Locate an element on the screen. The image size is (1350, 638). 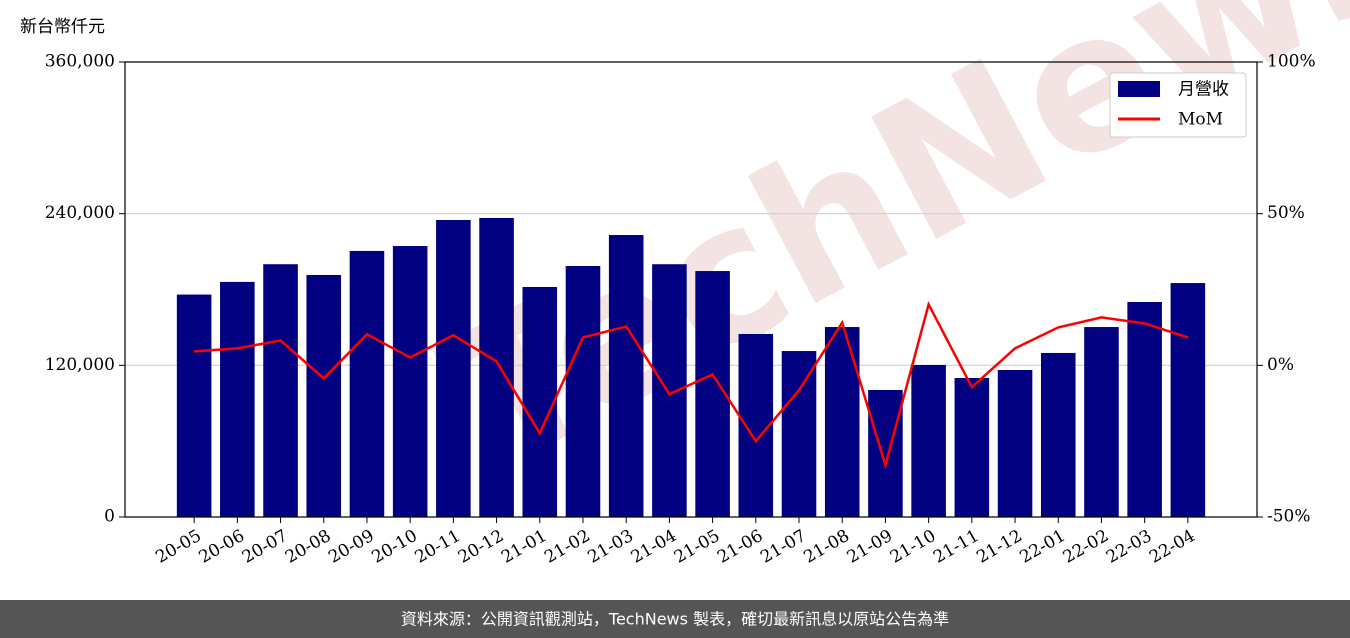
x-tick-label: 21-04 is located at coordinates (654, 547).